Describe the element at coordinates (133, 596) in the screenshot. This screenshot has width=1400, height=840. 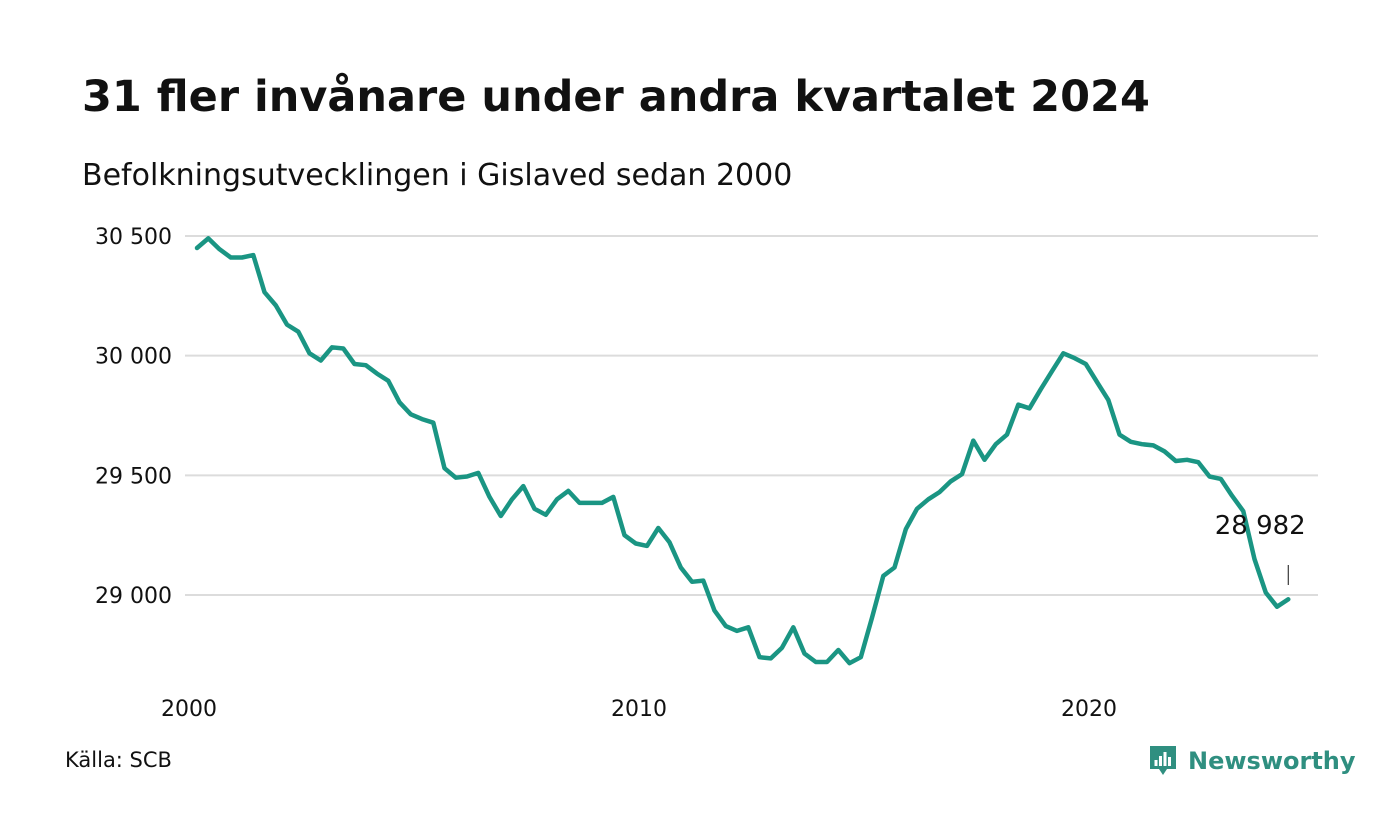
I see `y-tick-label: 29 000` at that location.